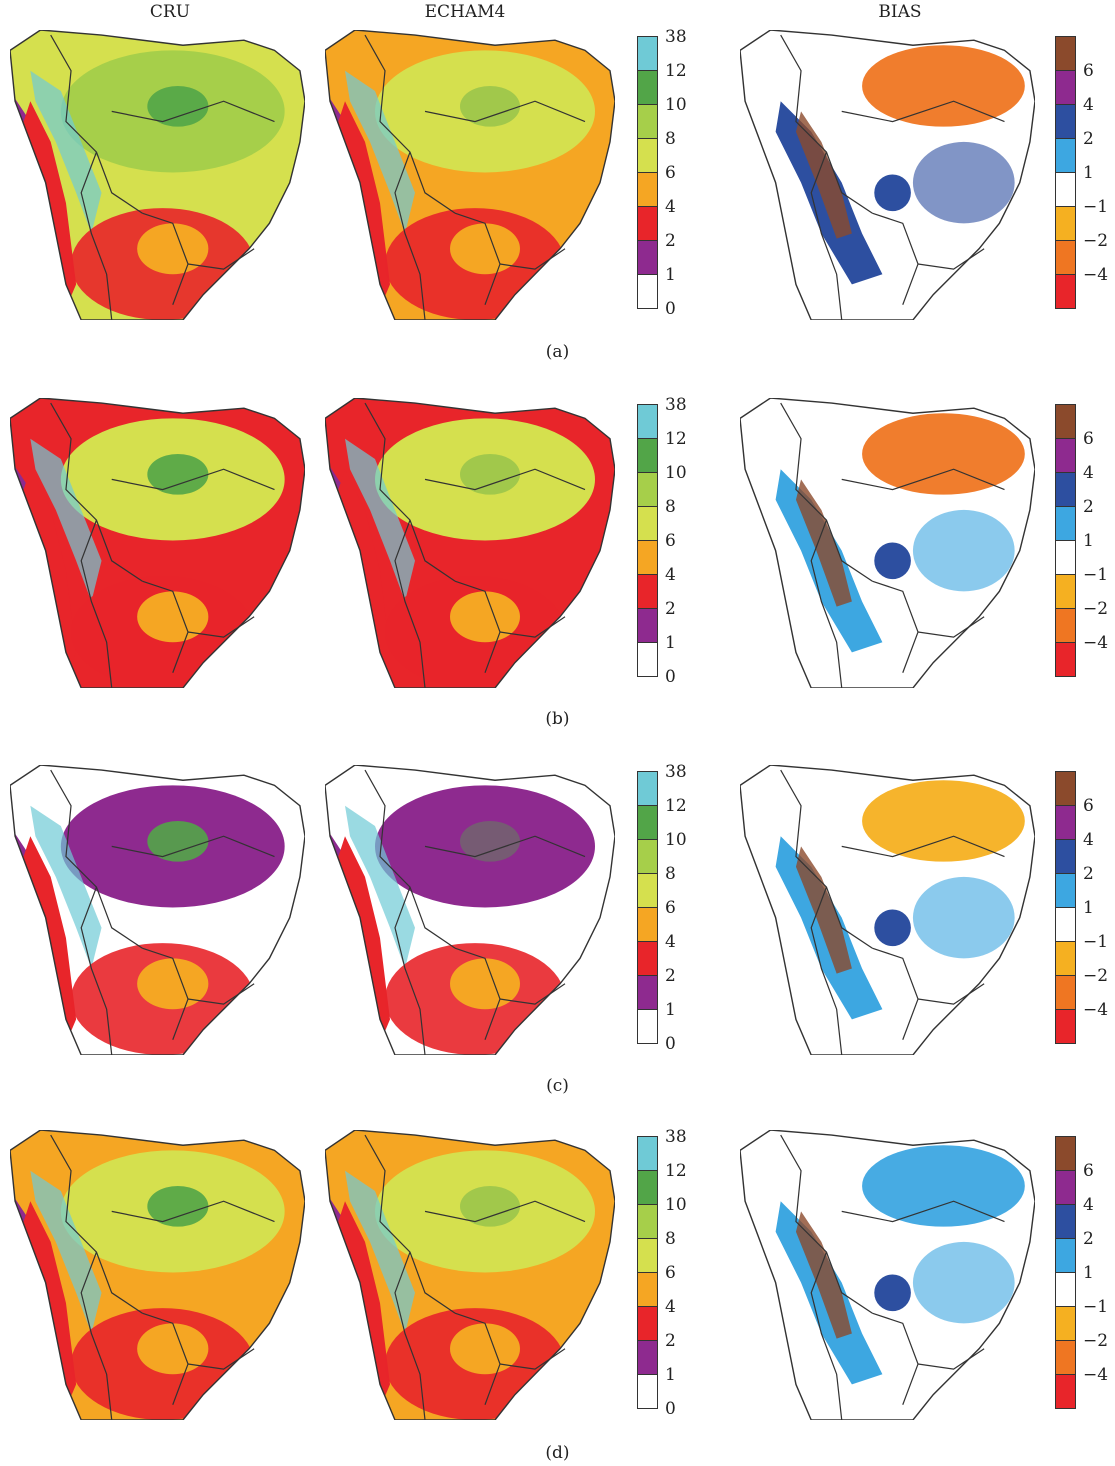 This screenshot has height=1466, width=1115. What do you see at coordinates (1095, 609) in the screenshot?
I see `legend-bias-1-tick: −2` at bounding box center [1095, 609].